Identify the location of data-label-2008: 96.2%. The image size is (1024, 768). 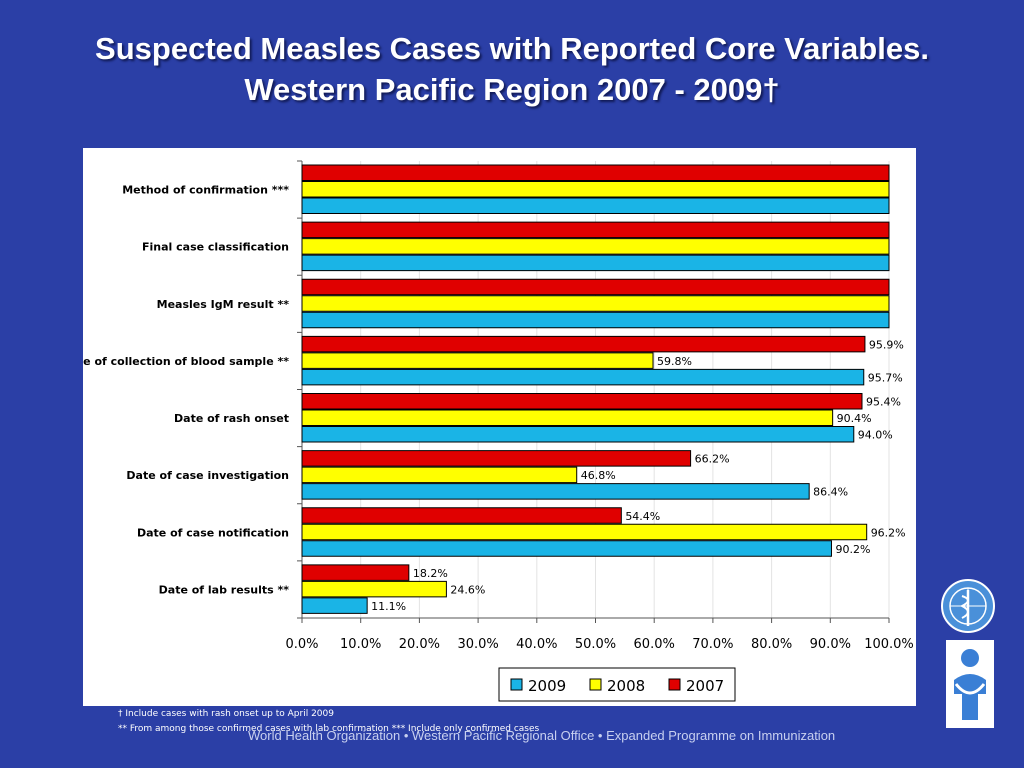
(888, 532).